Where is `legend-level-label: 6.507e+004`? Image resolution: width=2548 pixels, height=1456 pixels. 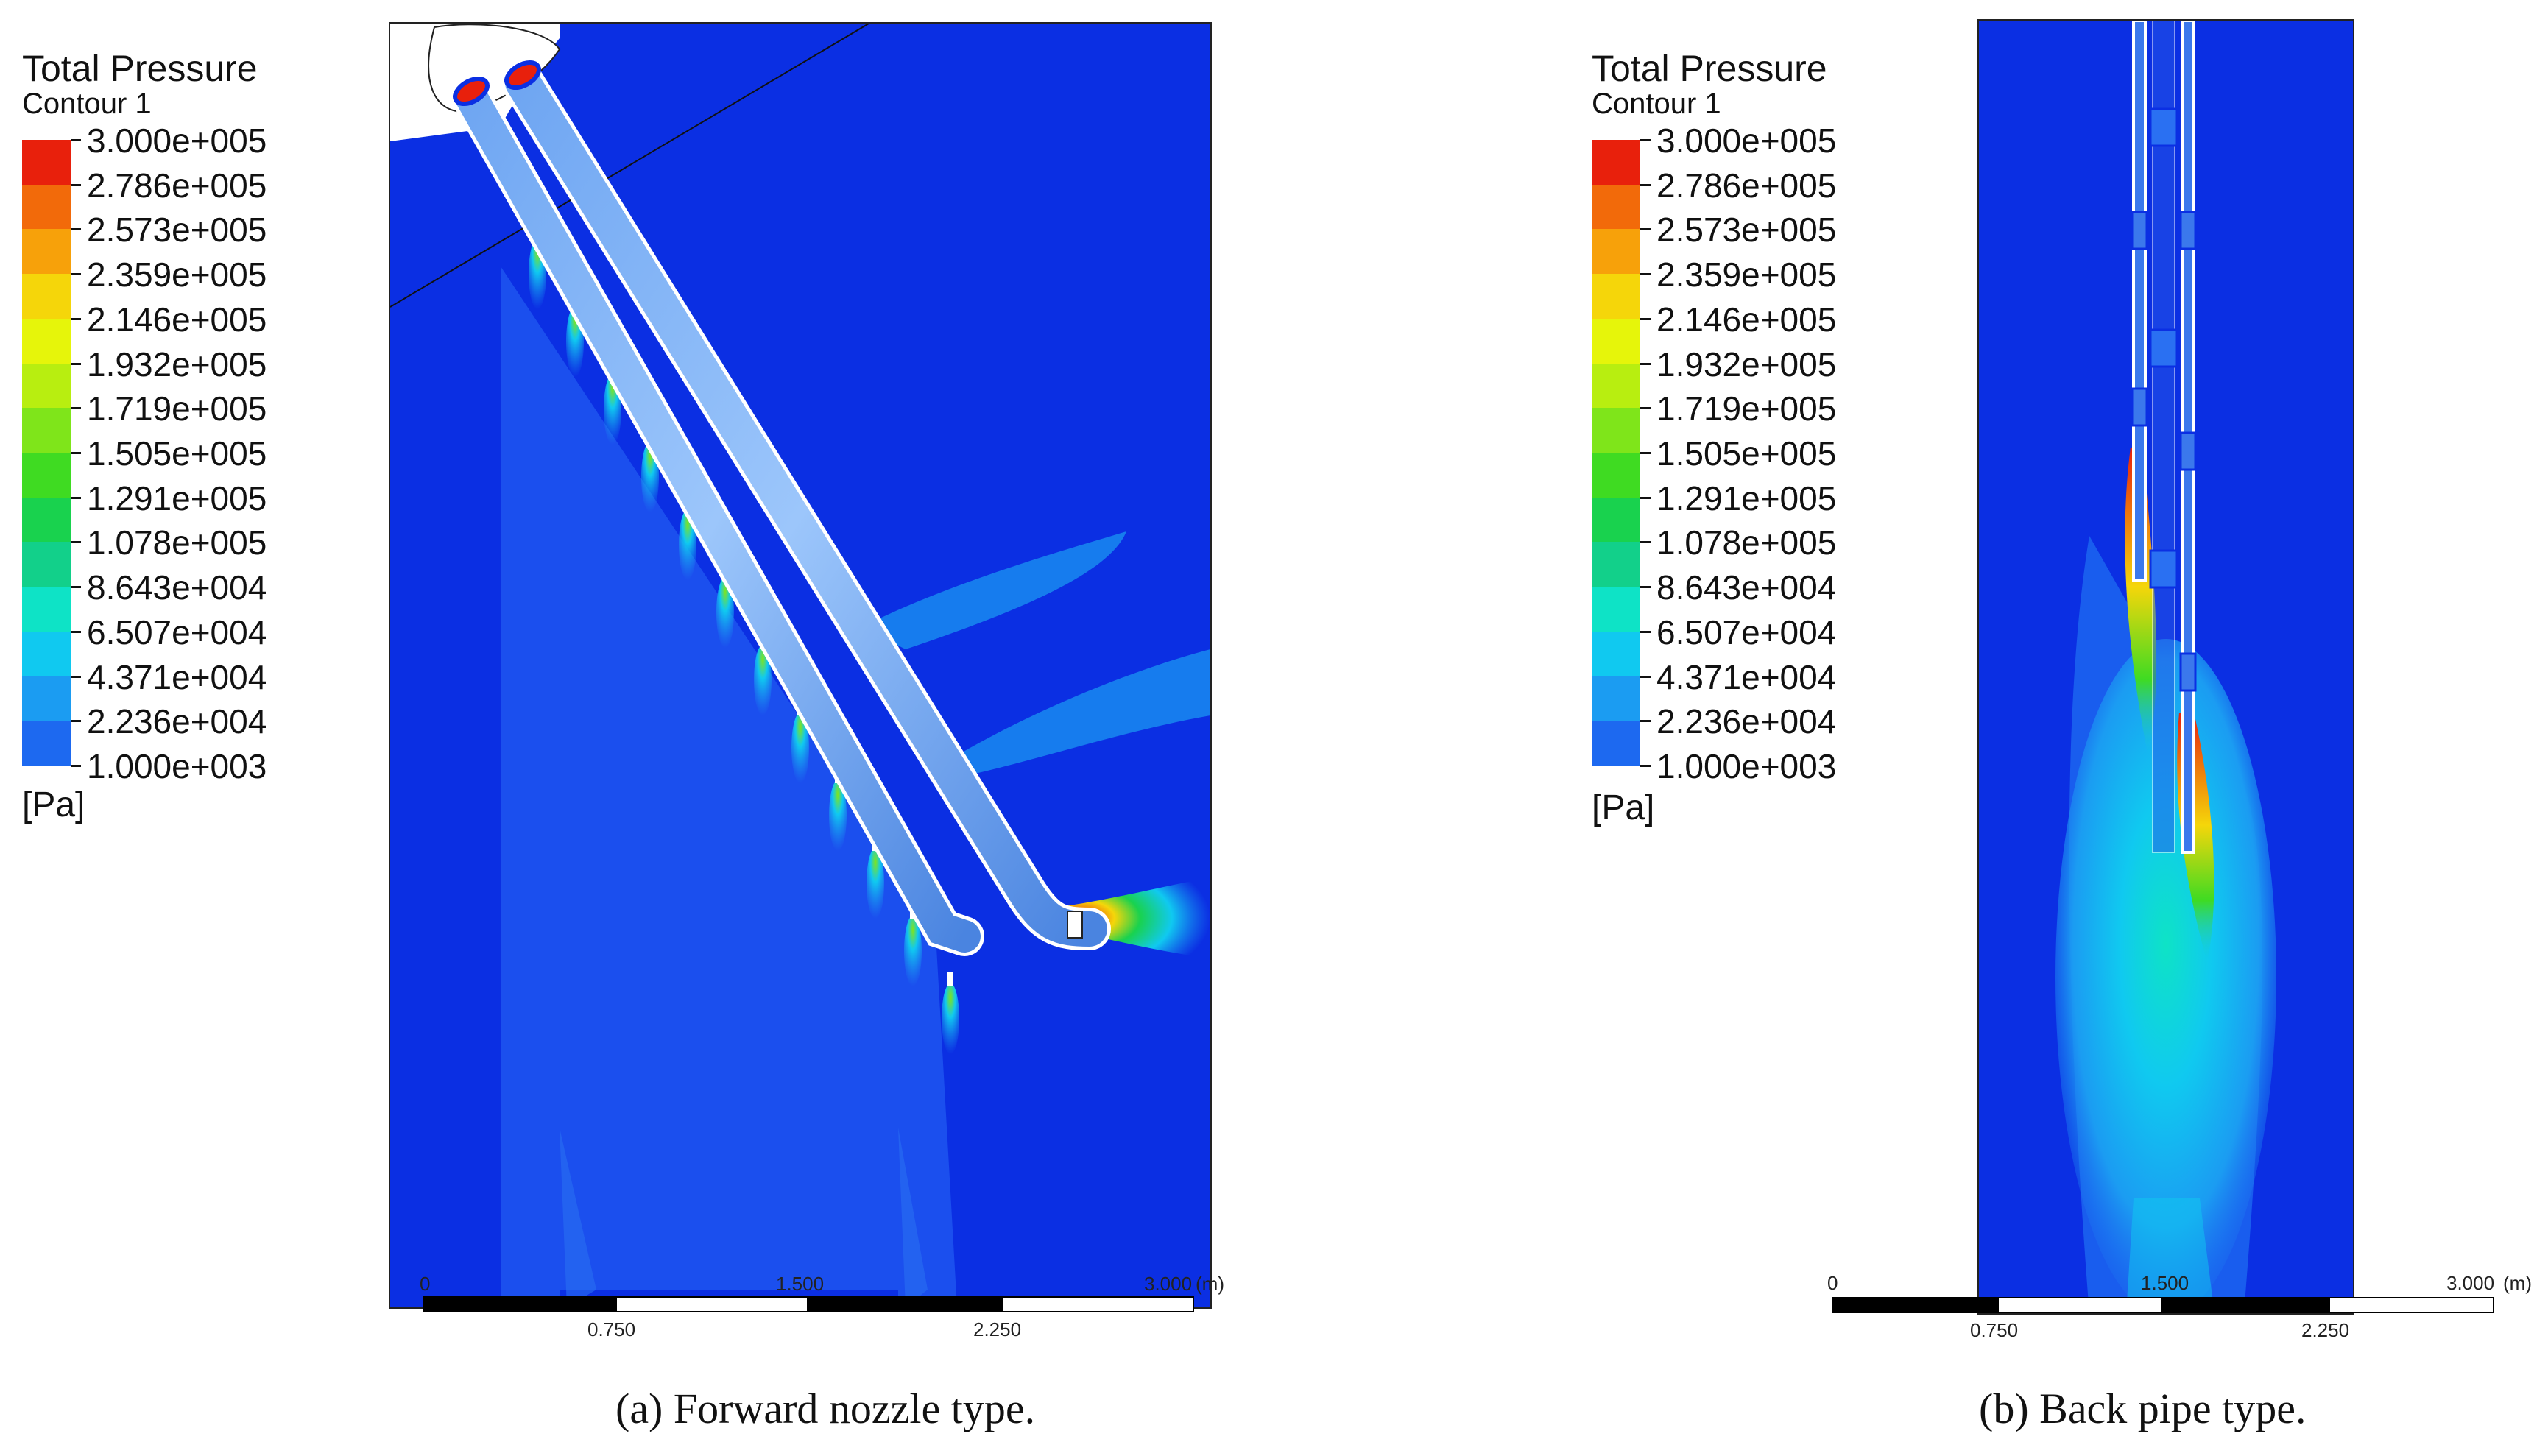
legend-level-label: 6.507e+004 is located at coordinates (177, 631).